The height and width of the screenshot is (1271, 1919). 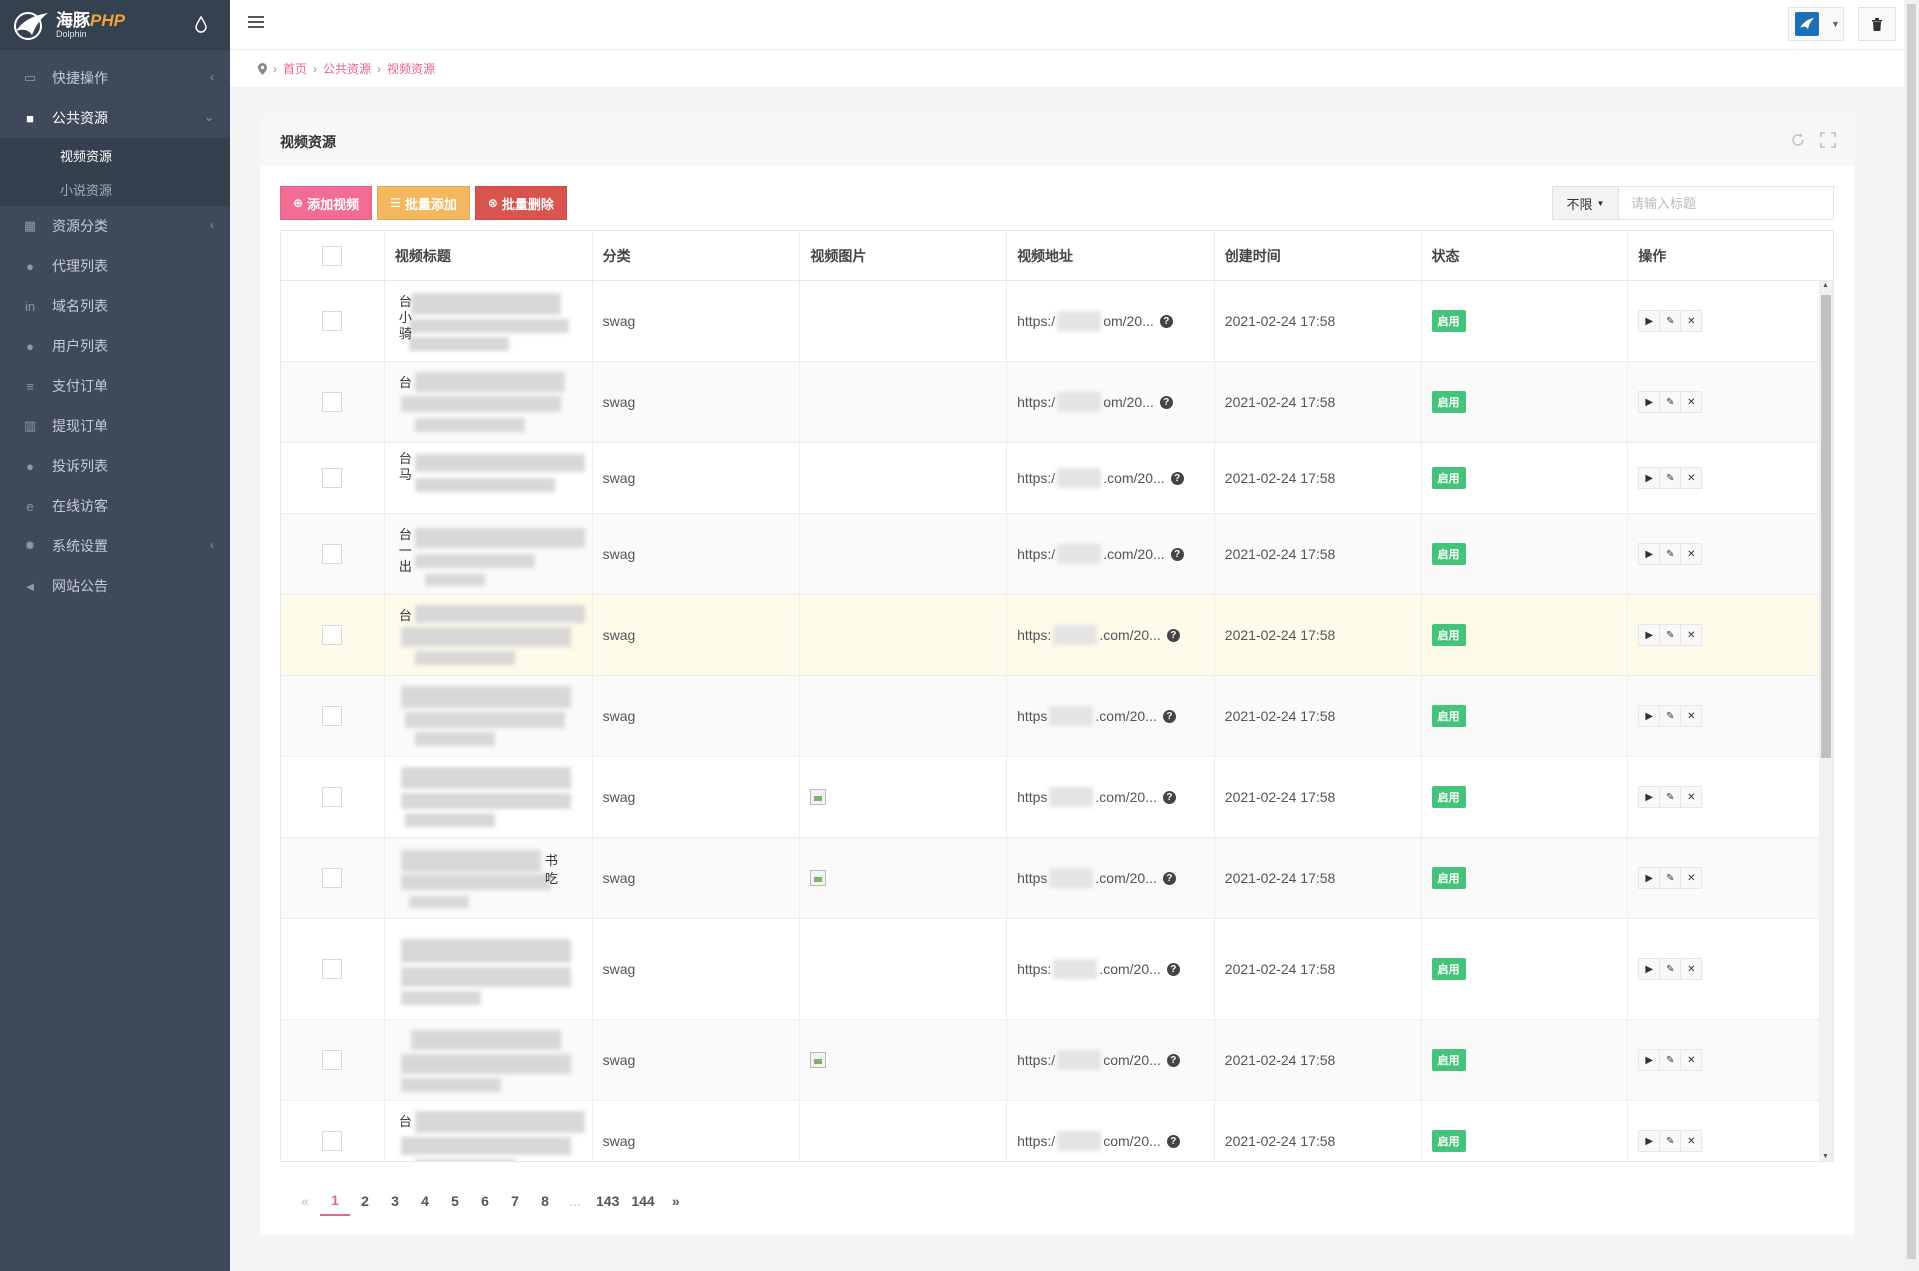 I want to click on sidebar-item-2: ▦ 资源分类 ‹, so click(x=115, y=226).